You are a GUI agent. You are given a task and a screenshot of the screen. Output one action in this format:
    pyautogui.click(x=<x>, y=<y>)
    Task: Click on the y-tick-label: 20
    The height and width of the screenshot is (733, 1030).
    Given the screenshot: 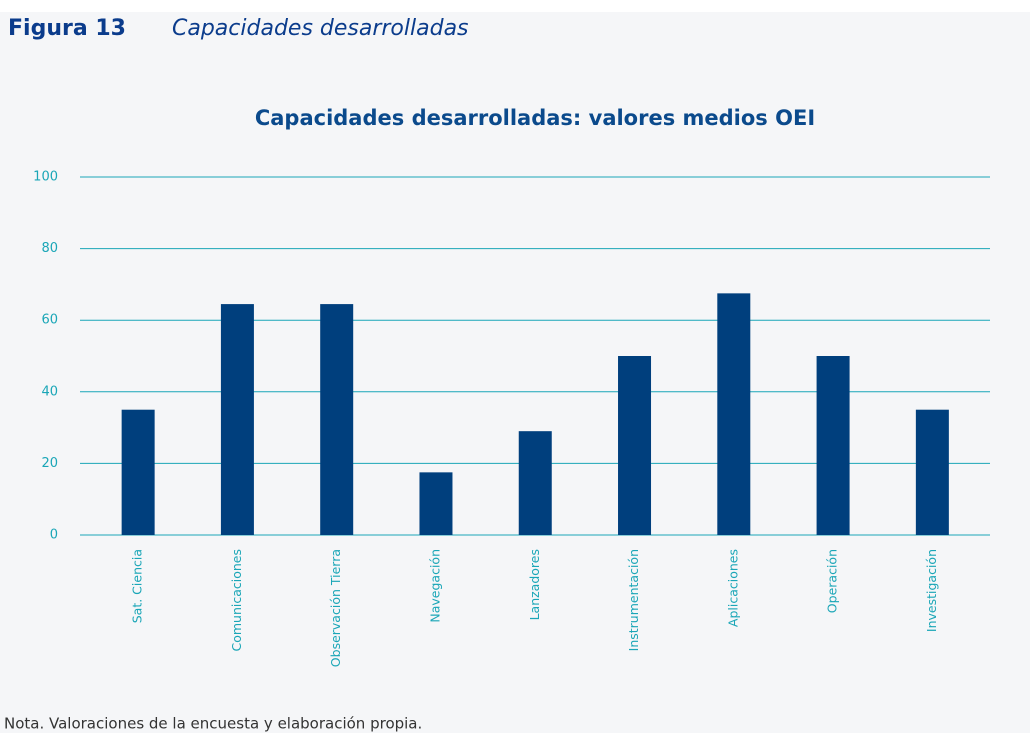 What is the action you would take?
    pyautogui.click(x=49, y=463)
    